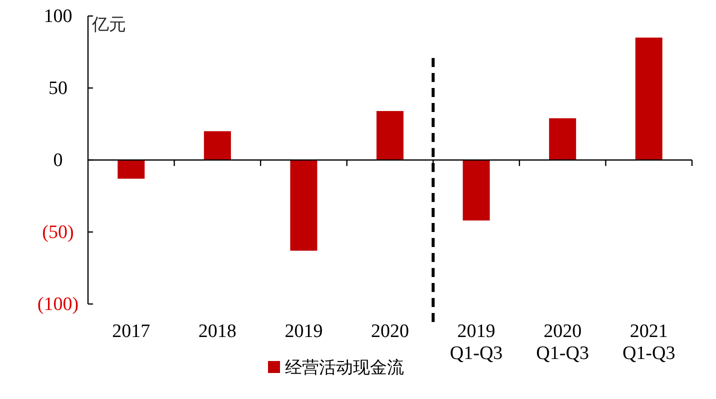 Image resolution: width=716 pixels, height=399 pixels. Describe the element at coordinates (58, 304) in the screenshot. I see `y-tick-label: (100)` at that location.